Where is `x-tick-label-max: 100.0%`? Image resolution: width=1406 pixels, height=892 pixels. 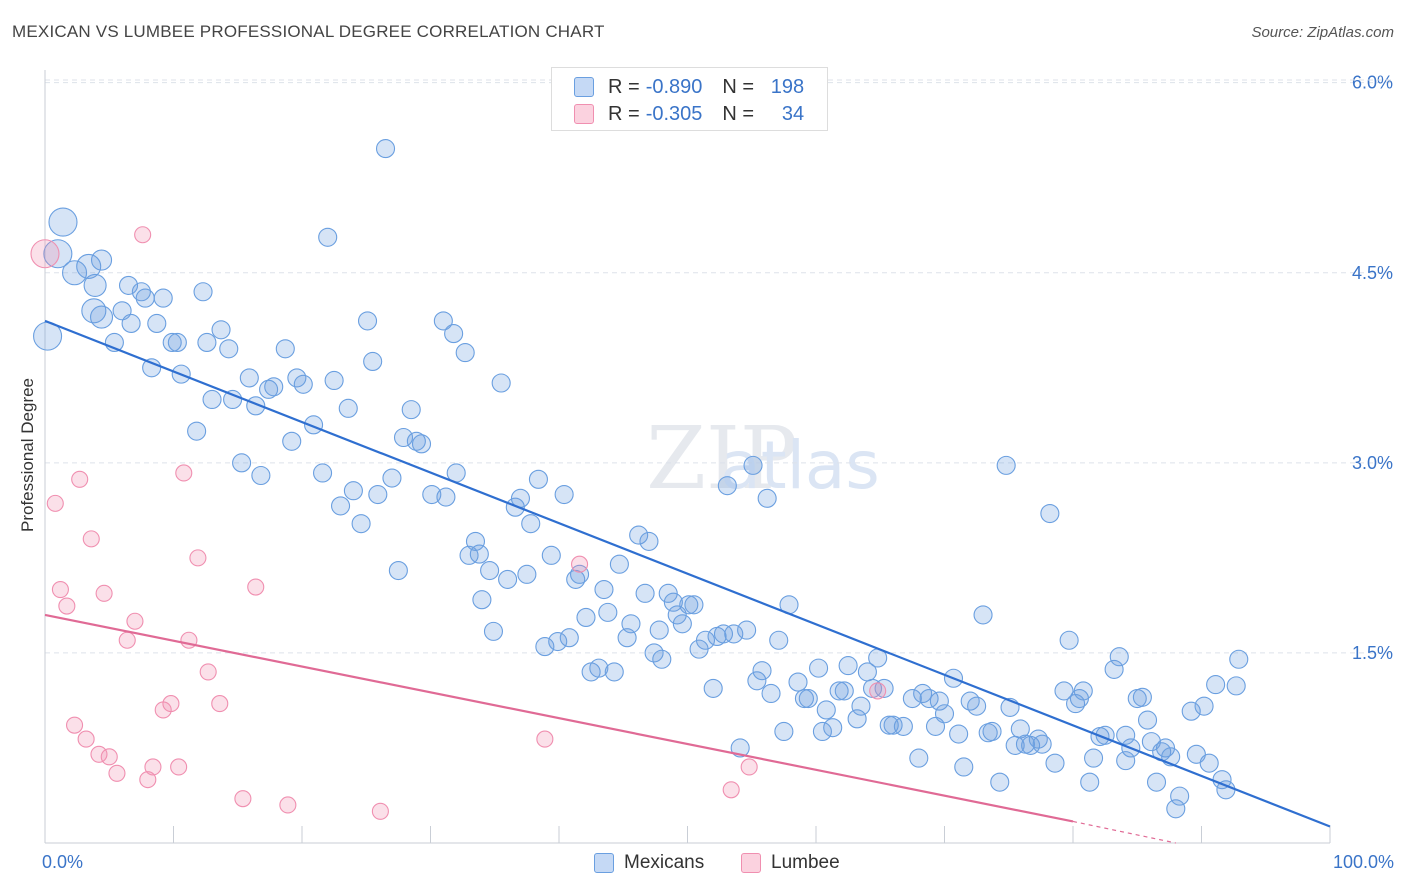
x-tick-label-max: 100.0% is located at coordinates (1363, 862).